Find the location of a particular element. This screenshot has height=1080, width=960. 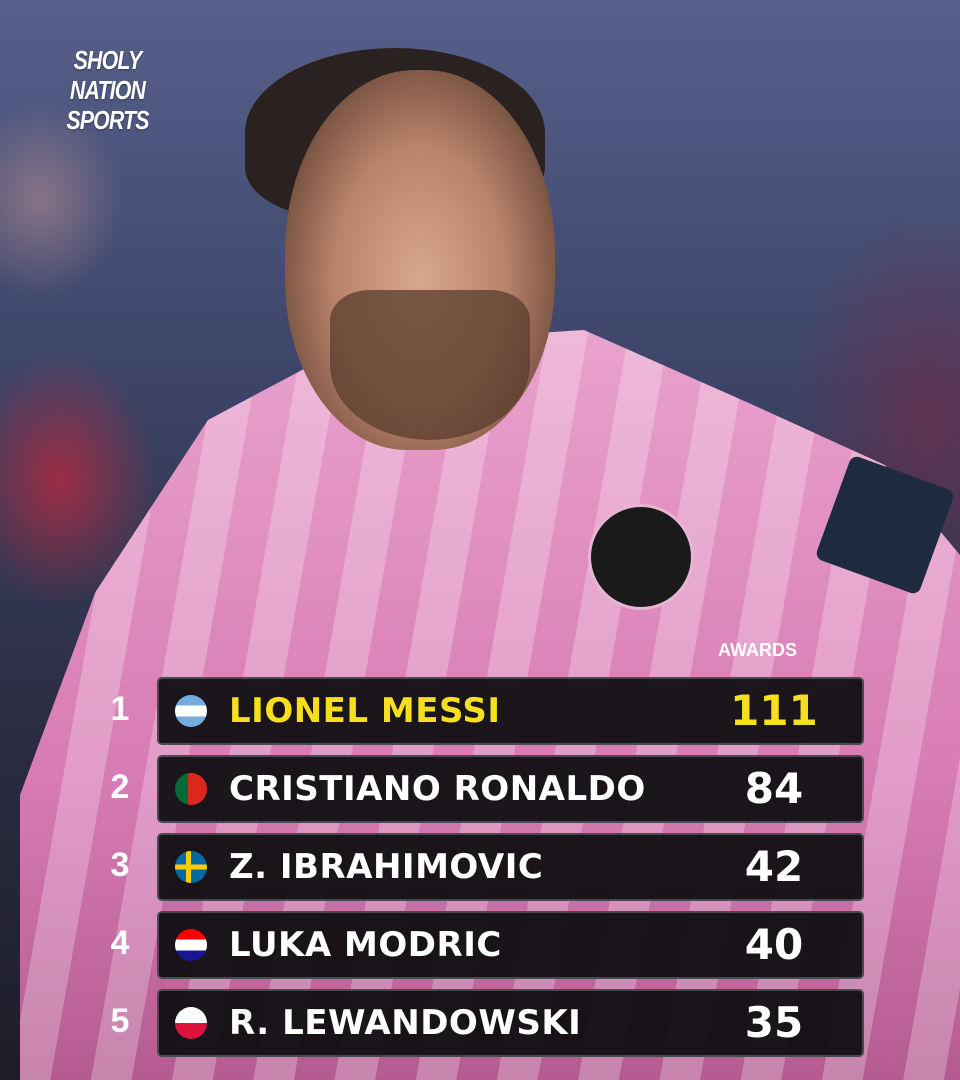

portugal-flag-icon is located at coordinates (191, 789).